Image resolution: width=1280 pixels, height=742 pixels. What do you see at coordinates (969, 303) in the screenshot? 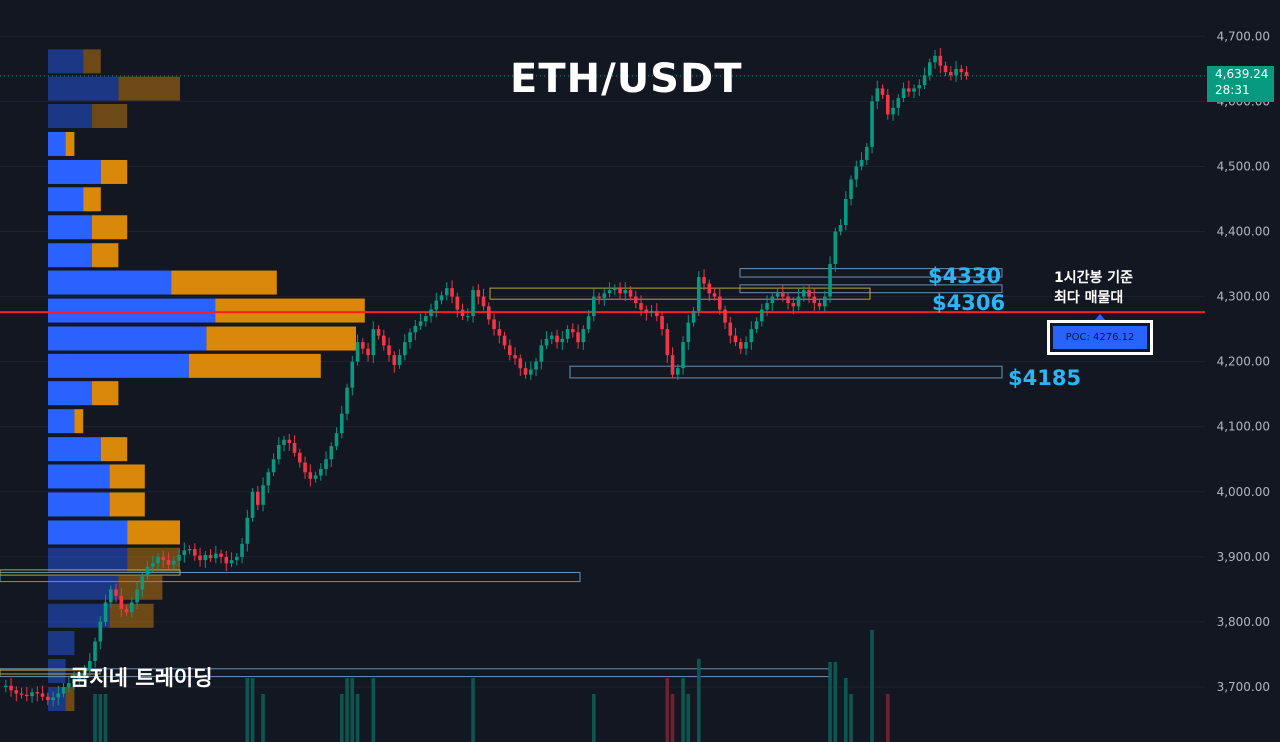
I see `level-label-4306: $4306` at bounding box center [969, 303].